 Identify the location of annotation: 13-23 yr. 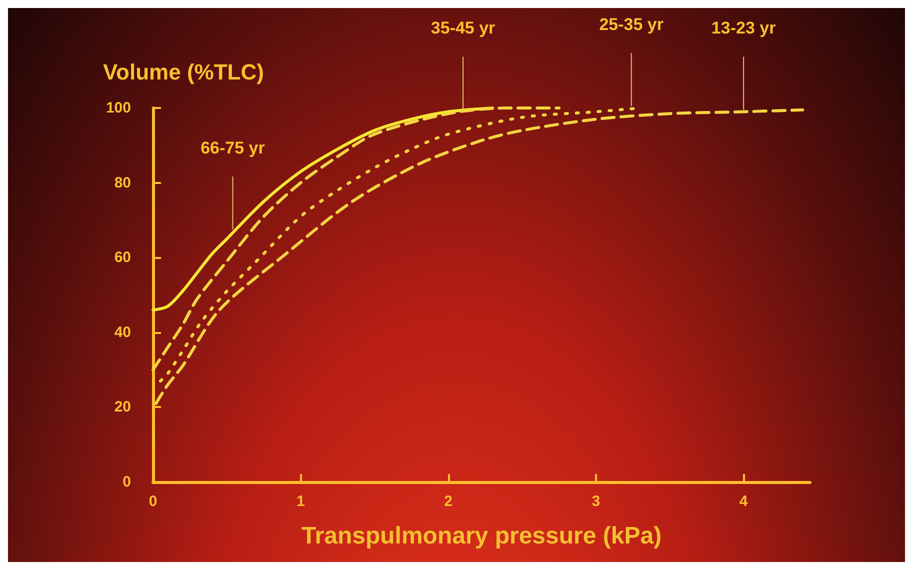
(743, 28).